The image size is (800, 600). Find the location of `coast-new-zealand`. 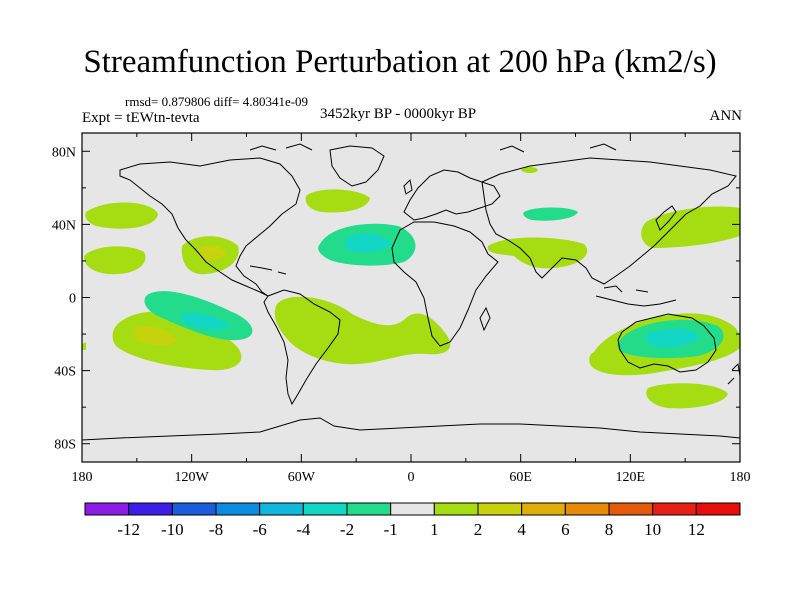

coast-new-zealand is located at coordinates (733, 373).